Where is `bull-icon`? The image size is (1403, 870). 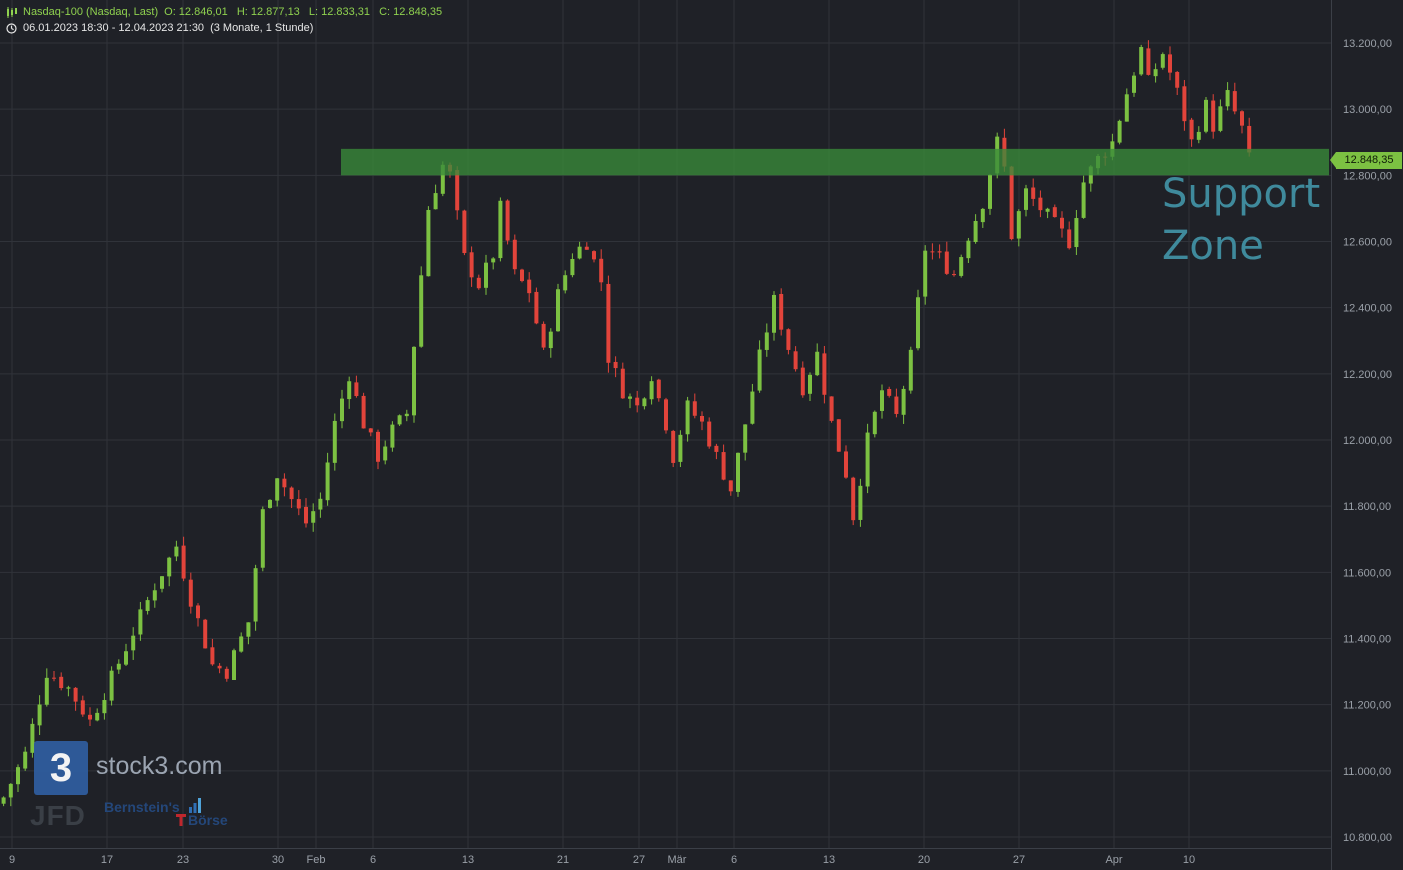
bull-icon is located at coordinates (181, 820).